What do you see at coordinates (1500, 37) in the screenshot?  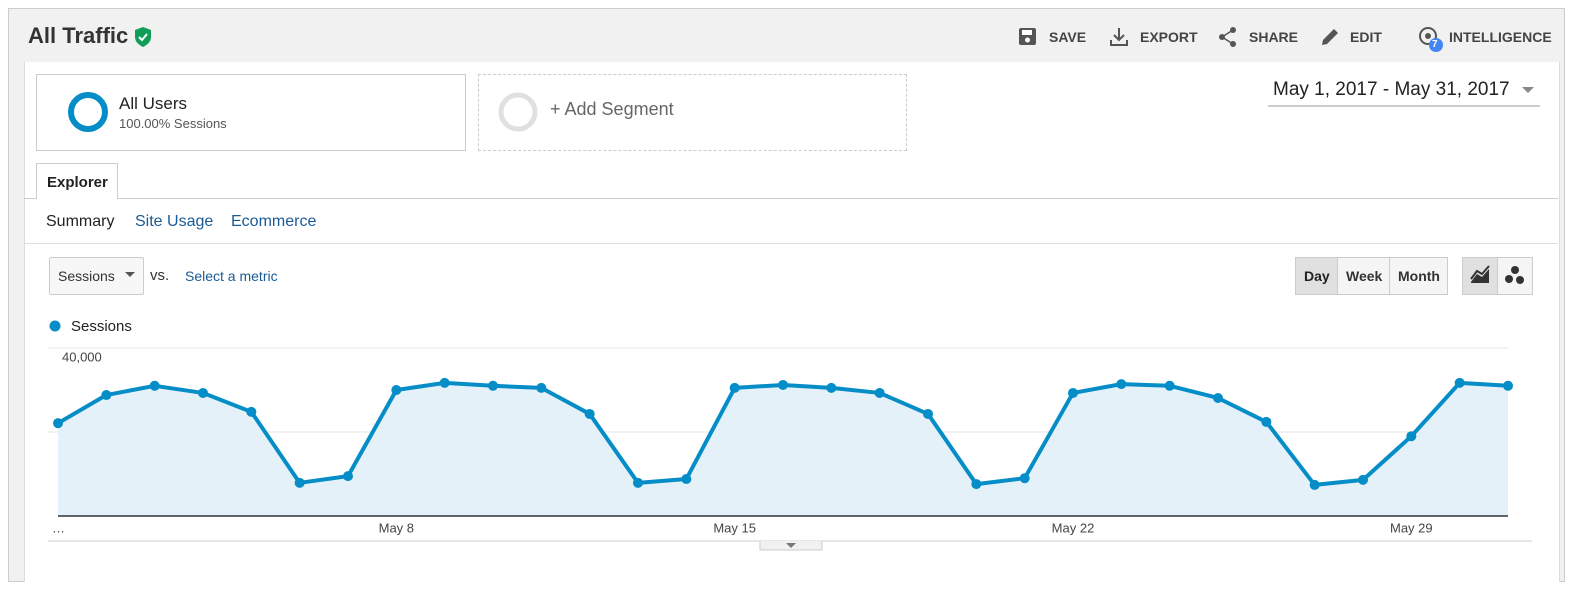 I see `intelligence-button: INTELLIGENCE` at bounding box center [1500, 37].